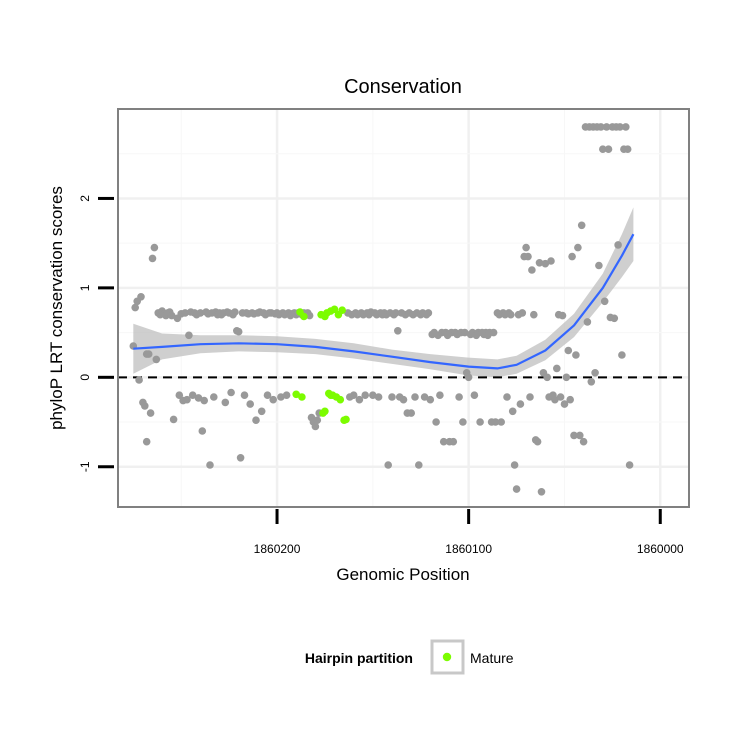 The width and height of the screenshot is (750, 750). What do you see at coordinates (492, 658) in the screenshot?
I see `legend-label-mature: Mature` at bounding box center [492, 658].